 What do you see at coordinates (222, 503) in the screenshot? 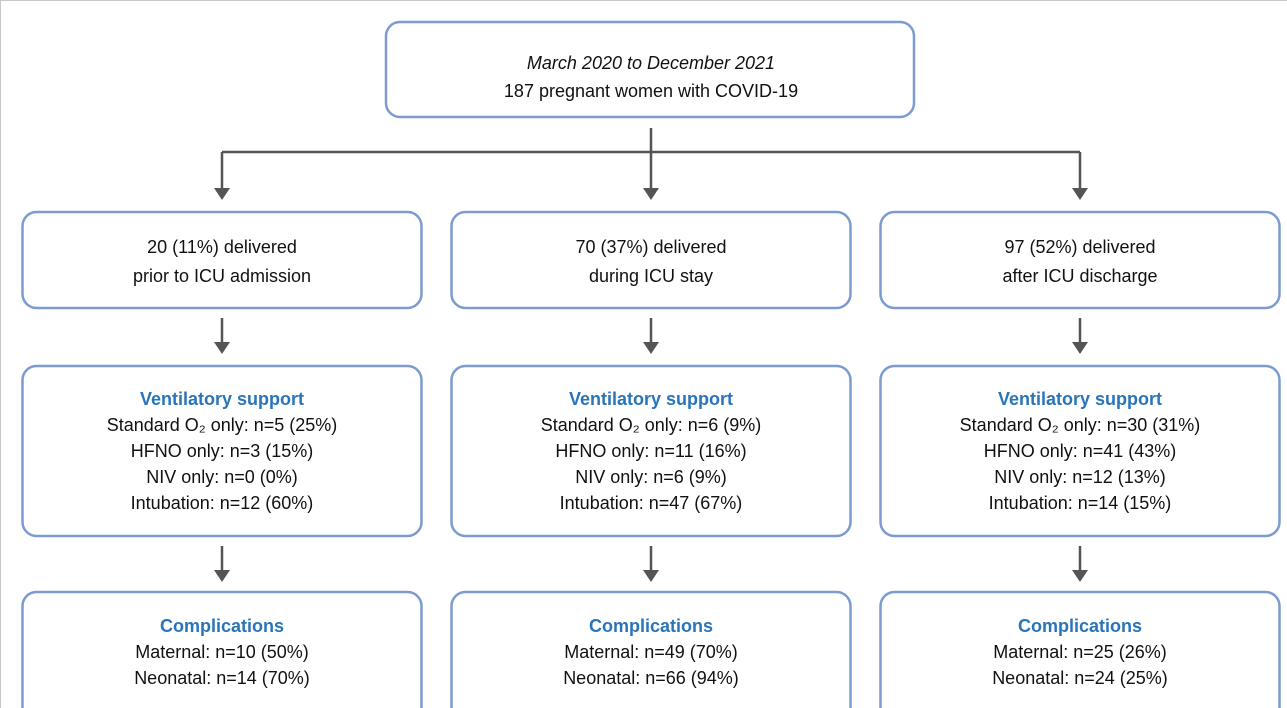
I see `ventilatory-item: Intubation: n=12 (60%)` at bounding box center [222, 503].